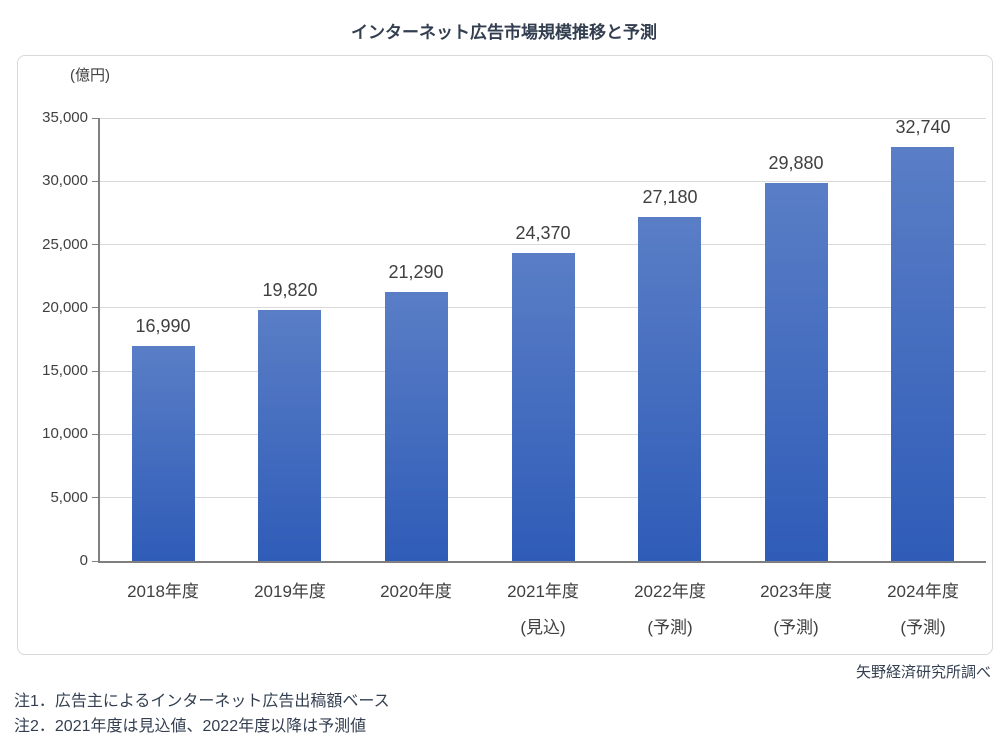 This screenshot has height=748, width=1008. Describe the element at coordinates (796, 163) in the screenshot. I see `bar-value-label: 29,880` at that location.